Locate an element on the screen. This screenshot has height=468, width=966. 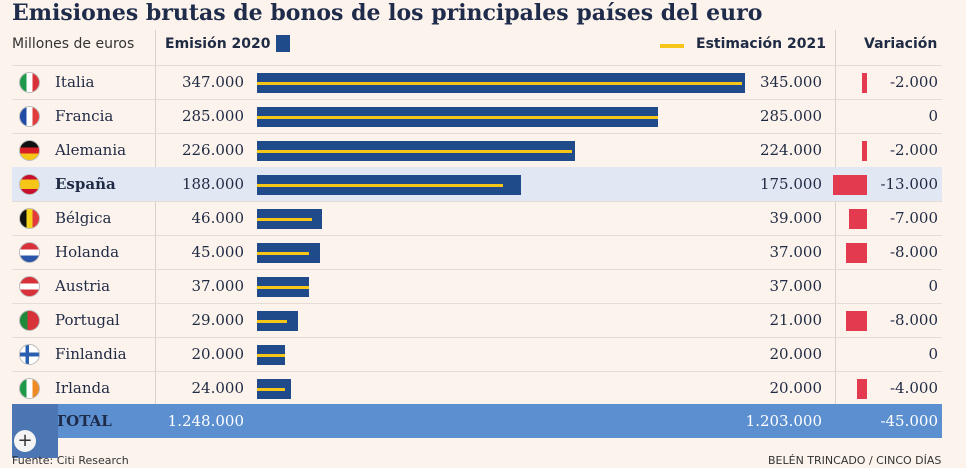
table-row: Italia 347.000 345.000 -2.000 is located at coordinates (477, 82).